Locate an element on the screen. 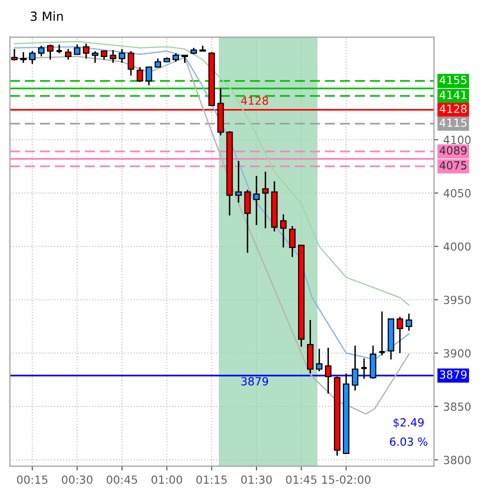  y-tick-label: 4000 is located at coordinates (457, 246).